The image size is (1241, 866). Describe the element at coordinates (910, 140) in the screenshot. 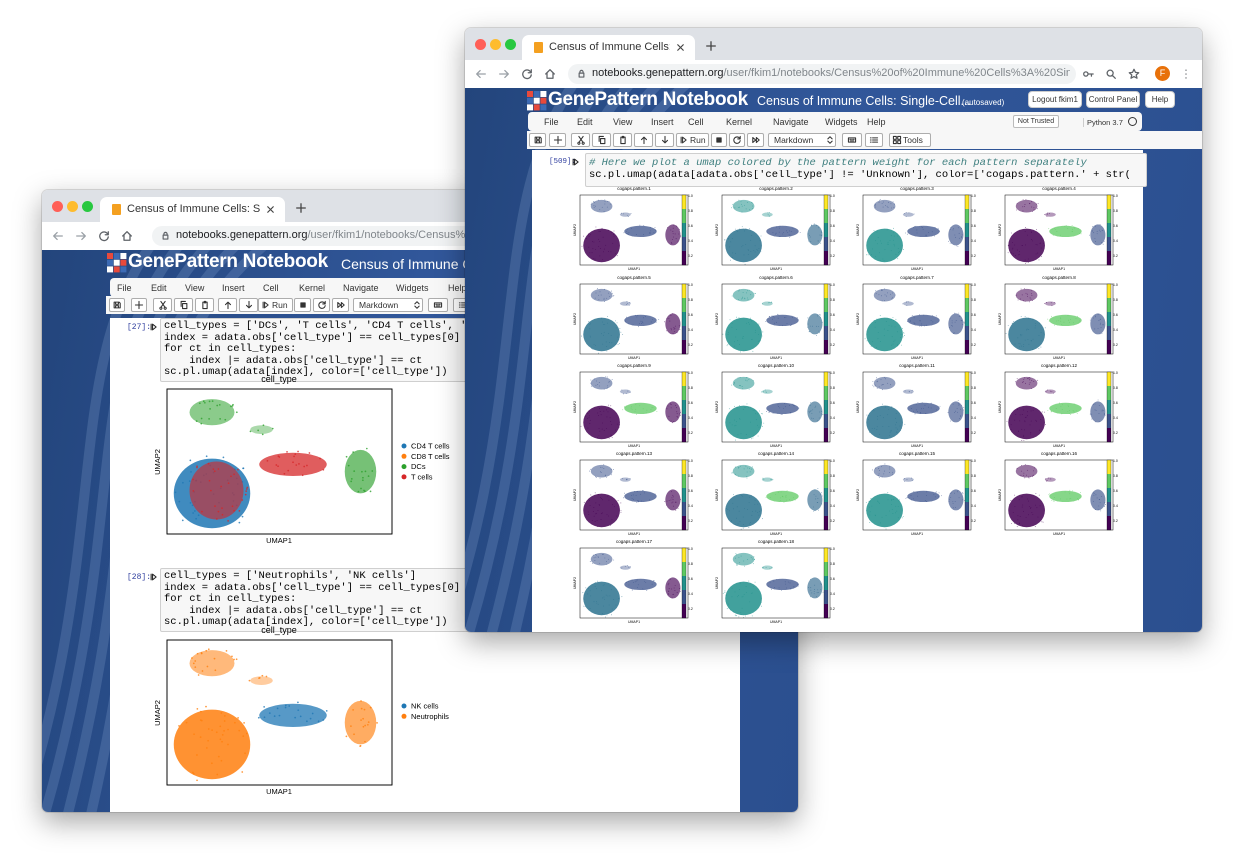

I see `tools-button: Tools` at that location.